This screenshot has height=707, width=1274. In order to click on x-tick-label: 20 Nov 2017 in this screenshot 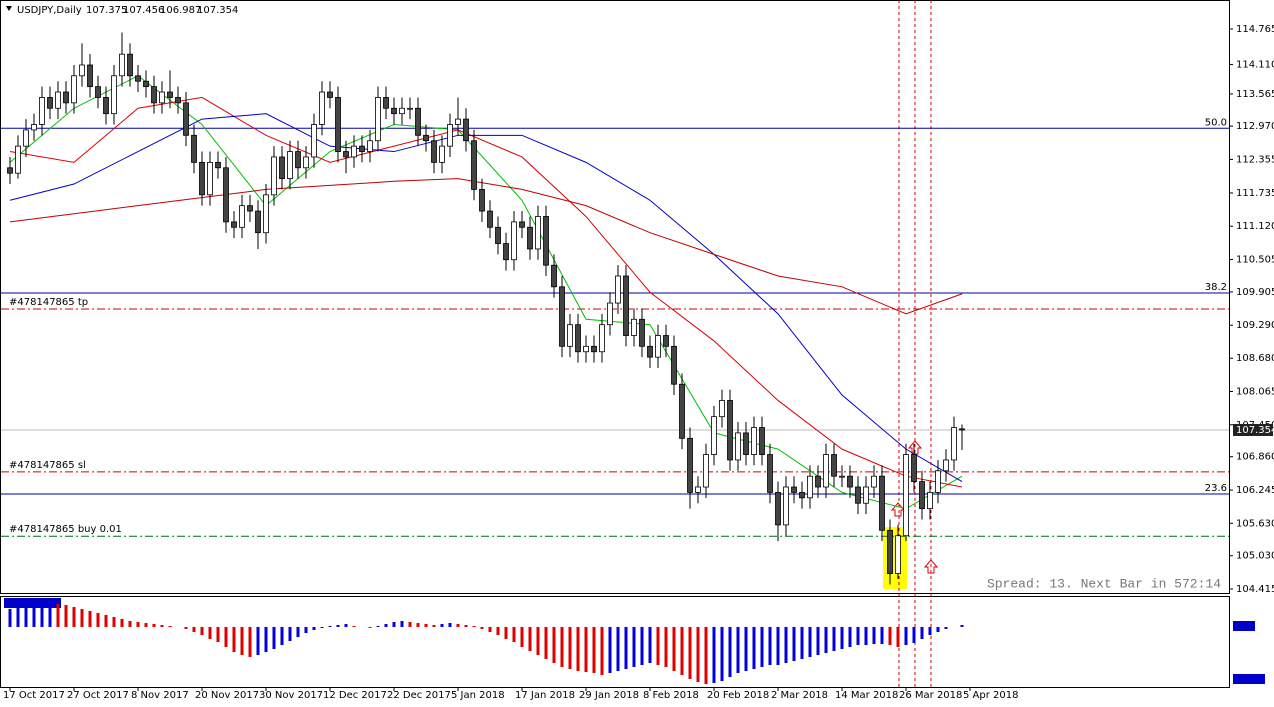, I will do `click(227, 695)`.